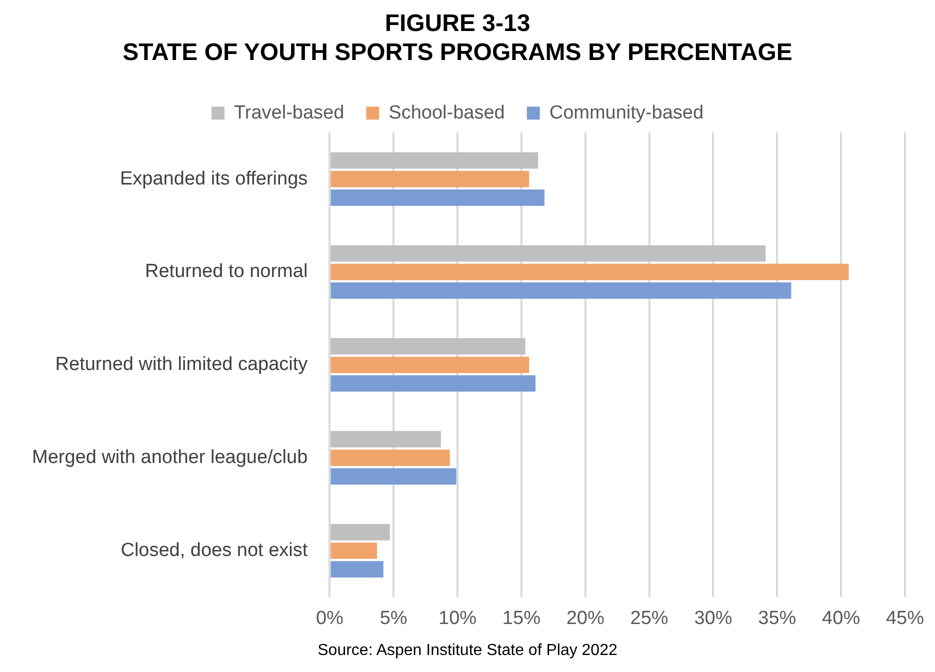 The image size is (935, 672). Describe the element at coordinates (457, 618) in the screenshot. I see `x-tick-label: 10%` at that location.